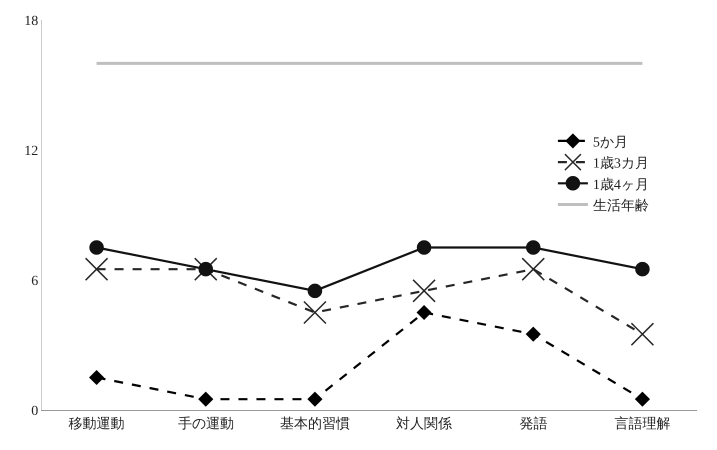 The image size is (717, 450). Describe the element at coordinates (96, 424) in the screenshot. I see `x-tick-label: 移動運動` at that location.